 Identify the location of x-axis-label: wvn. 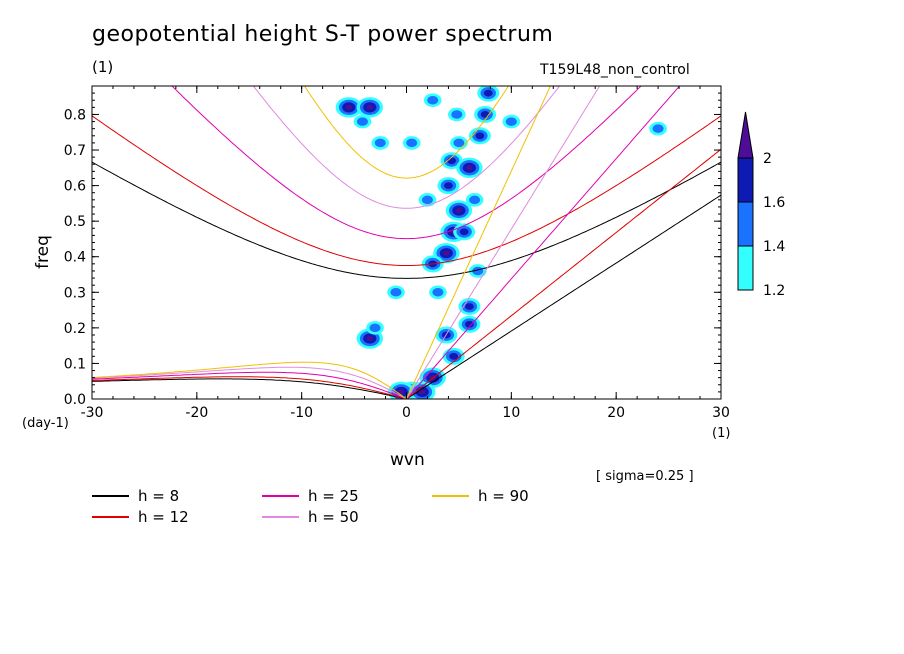
(407, 460).